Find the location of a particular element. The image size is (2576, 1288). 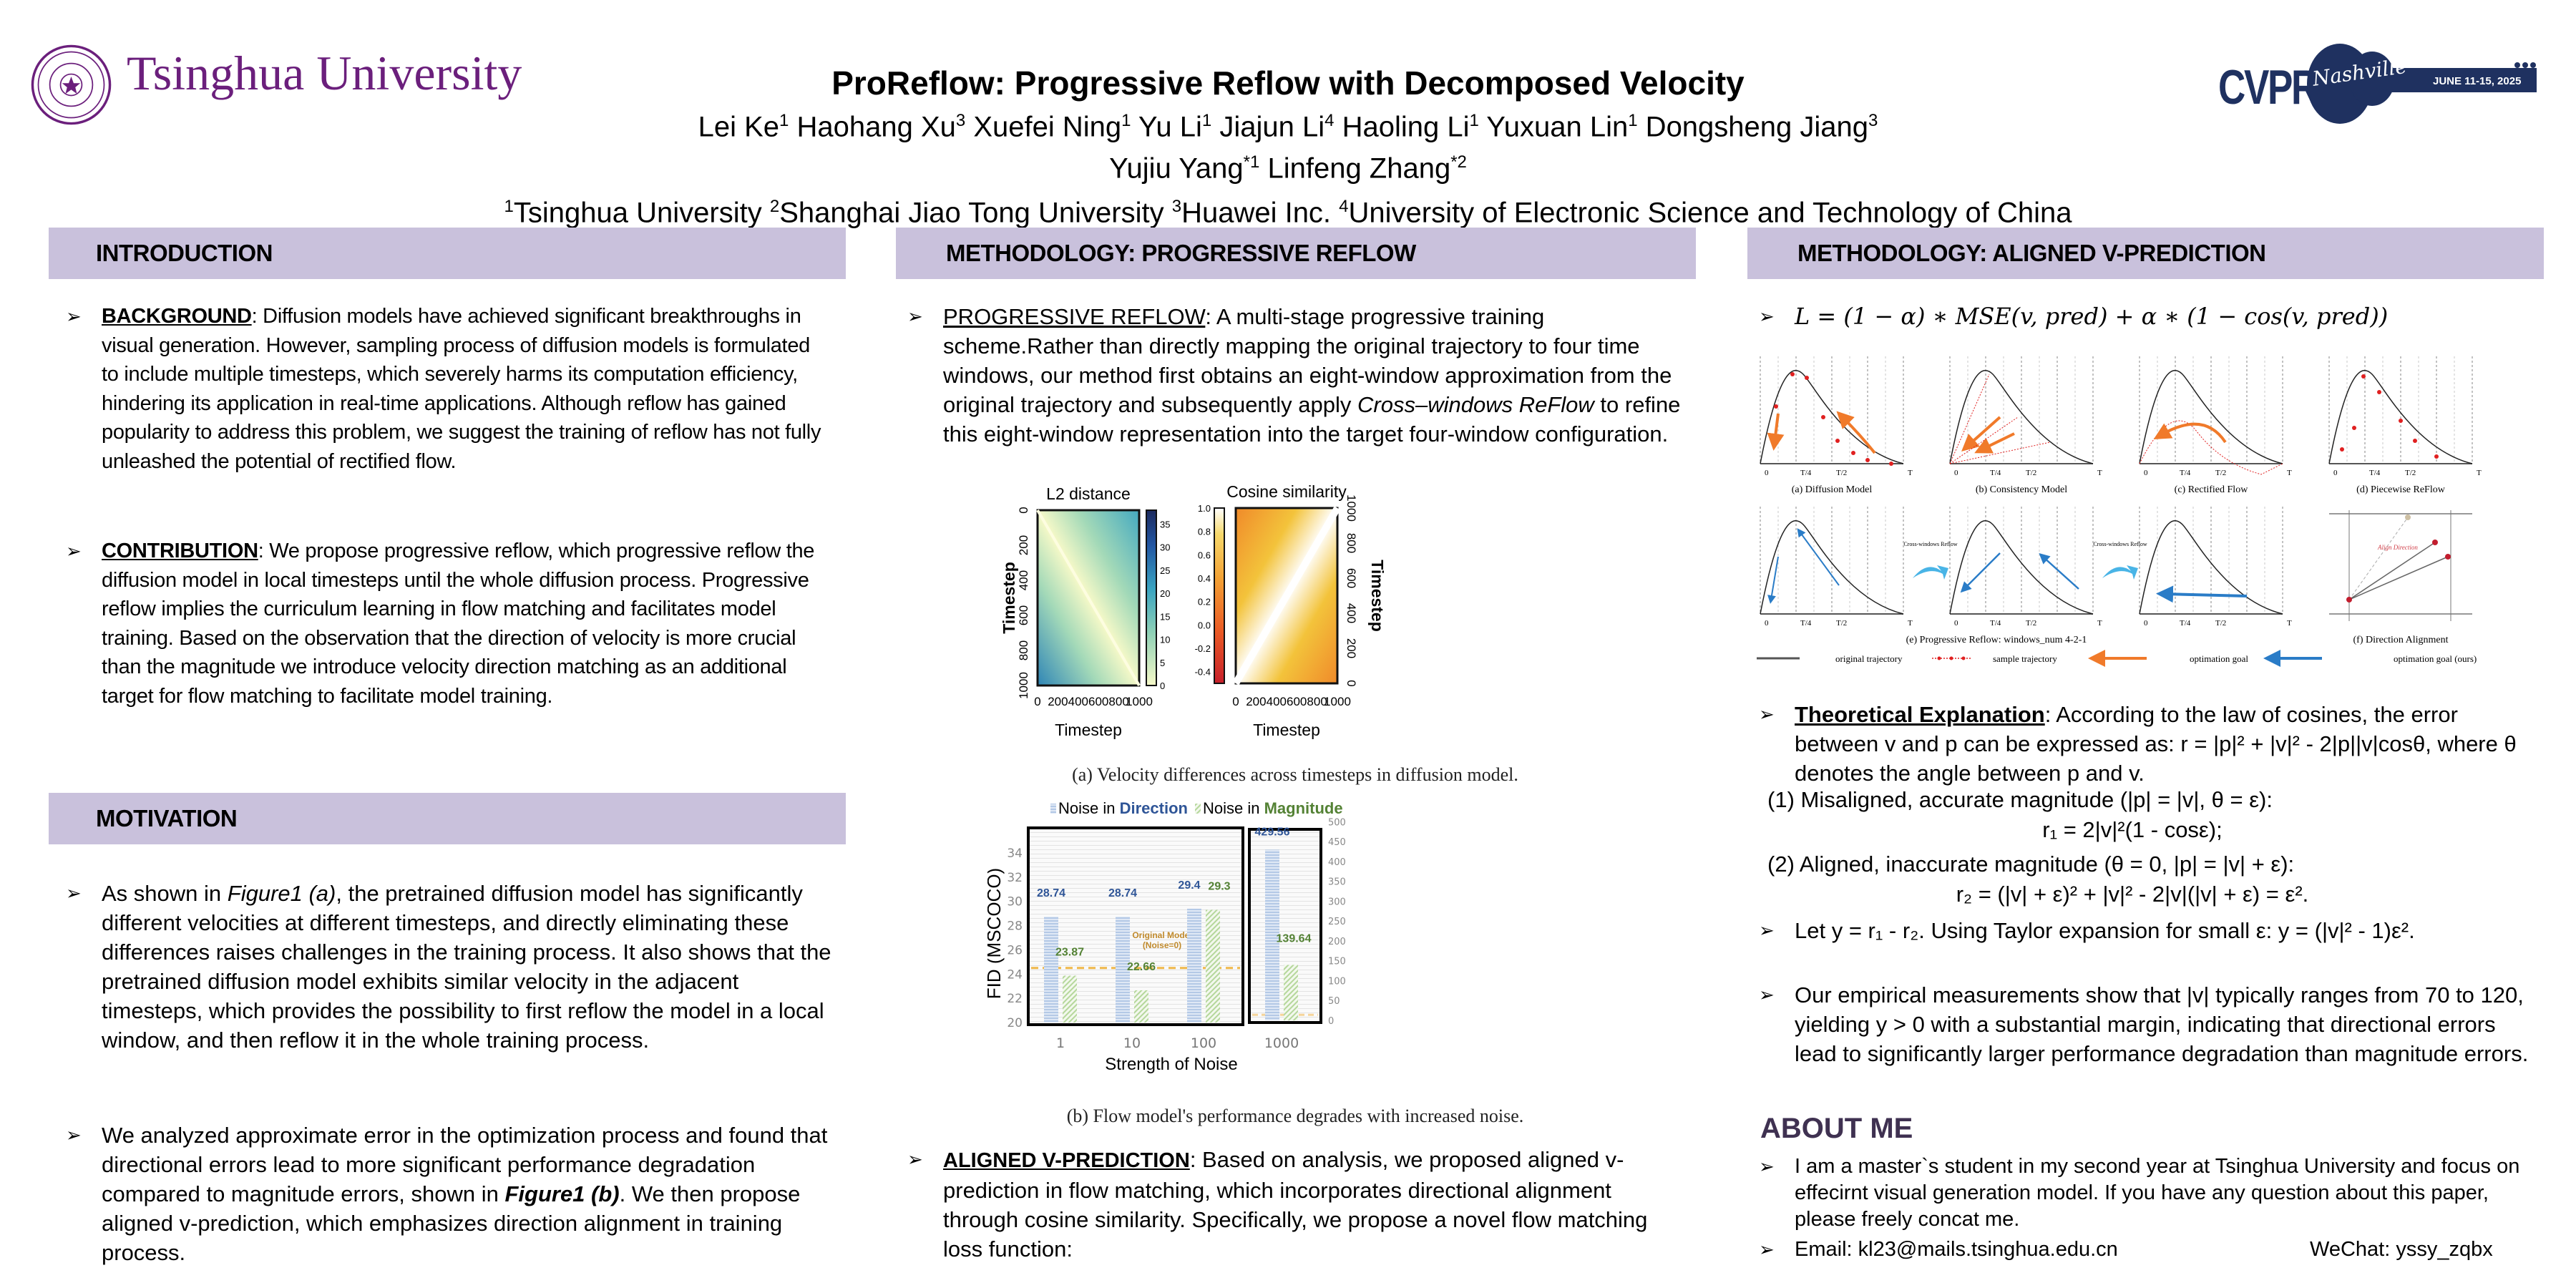

author-name: Yu Li is located at coordinates (1166, 127).